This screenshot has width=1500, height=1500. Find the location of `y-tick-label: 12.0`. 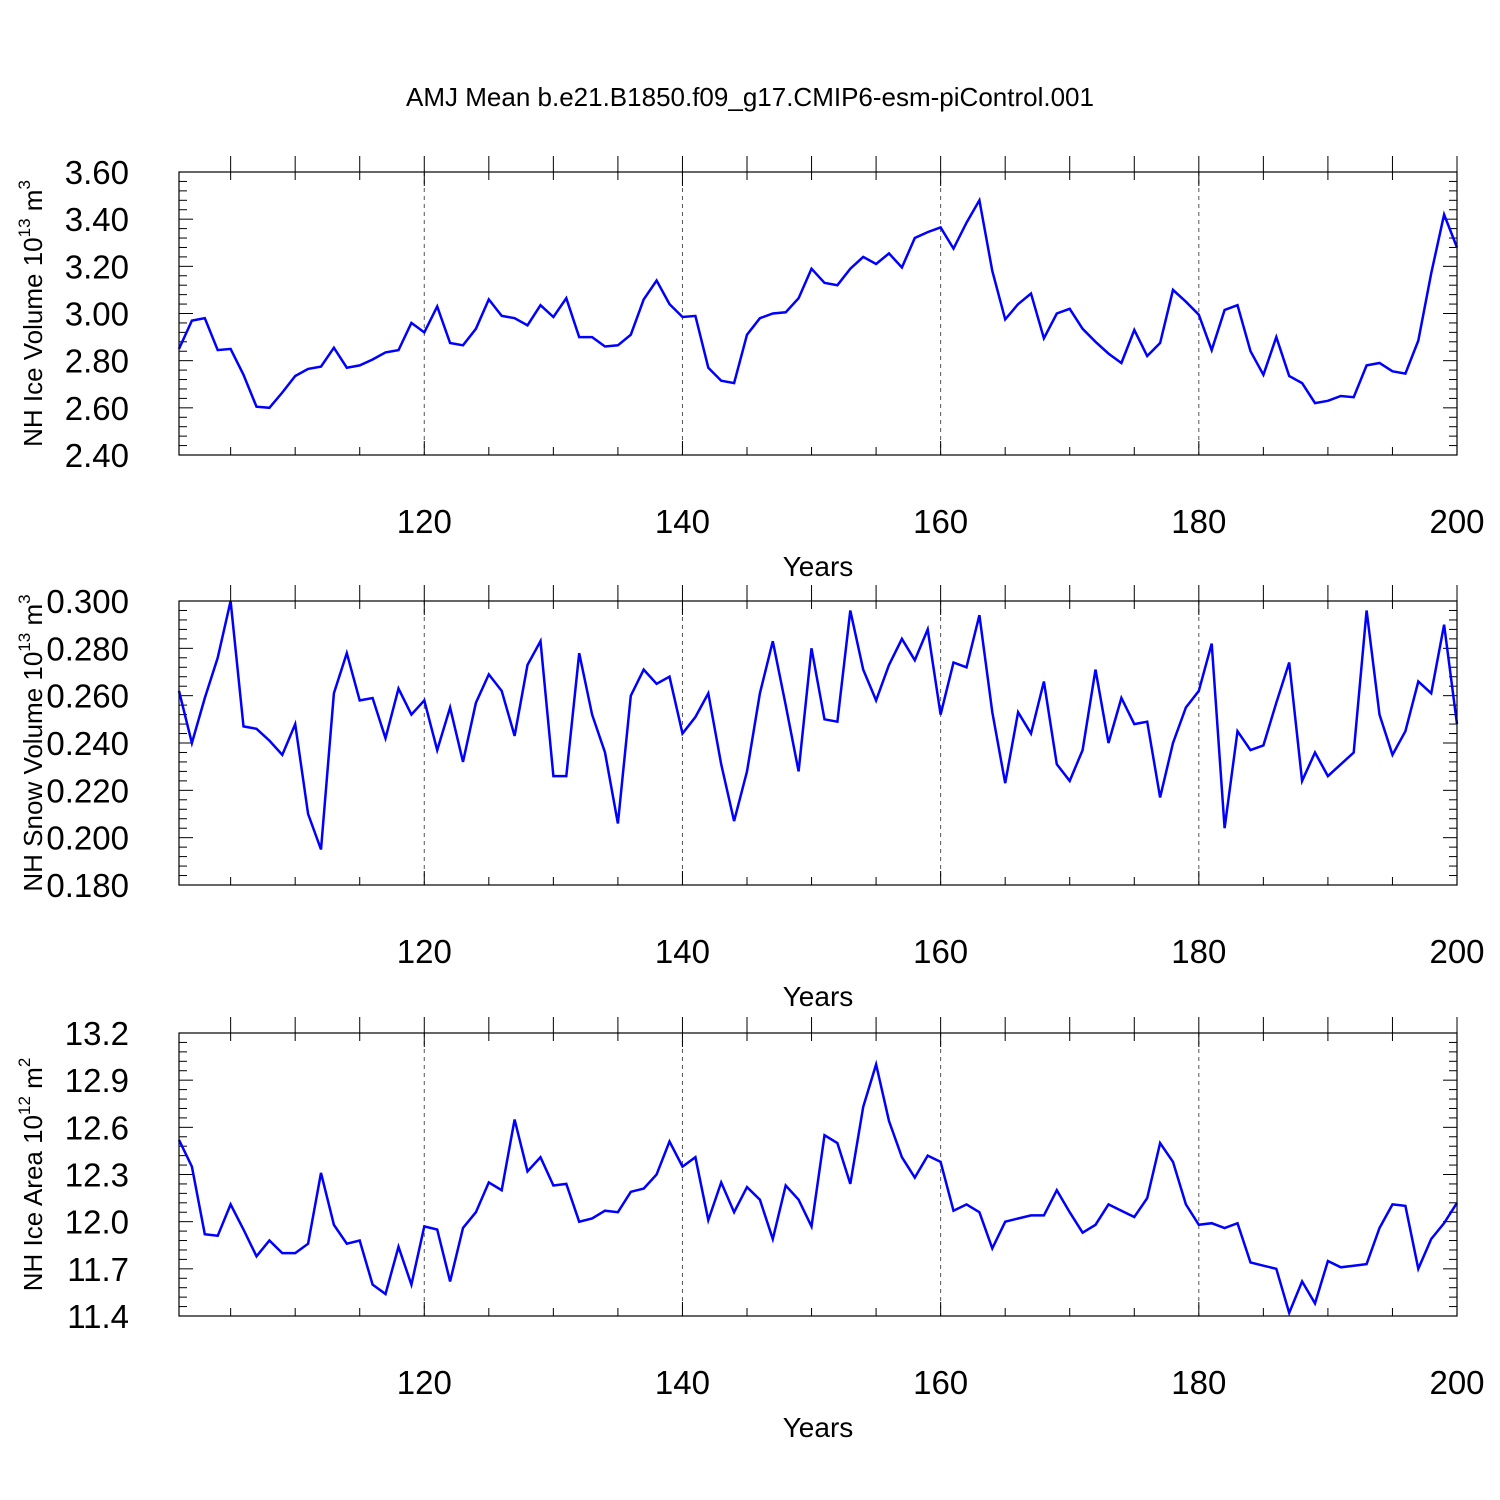

y-tick-label: 12.0 is located at coordinates (97, 1222).